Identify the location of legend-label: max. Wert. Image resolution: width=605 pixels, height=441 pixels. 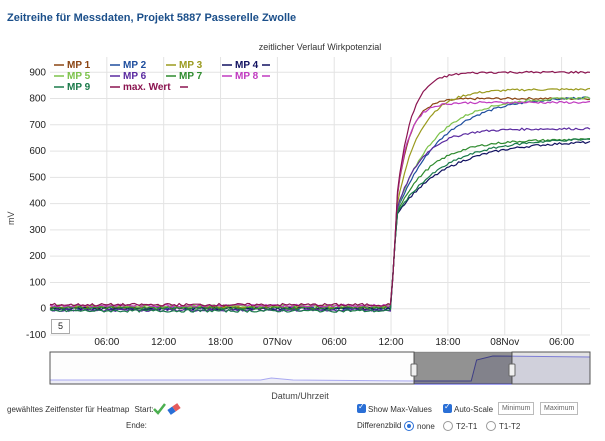
(147, 87).